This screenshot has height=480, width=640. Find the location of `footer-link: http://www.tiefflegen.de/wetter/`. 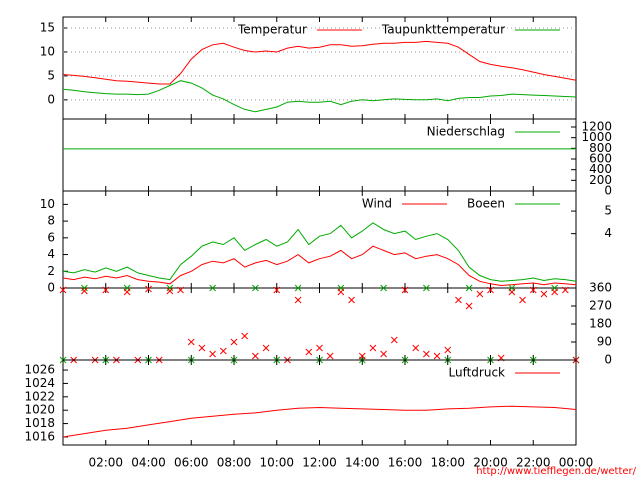

footer-link: http://www.tiefflegen.de/wetter/ is located at coordinates (556, 471).